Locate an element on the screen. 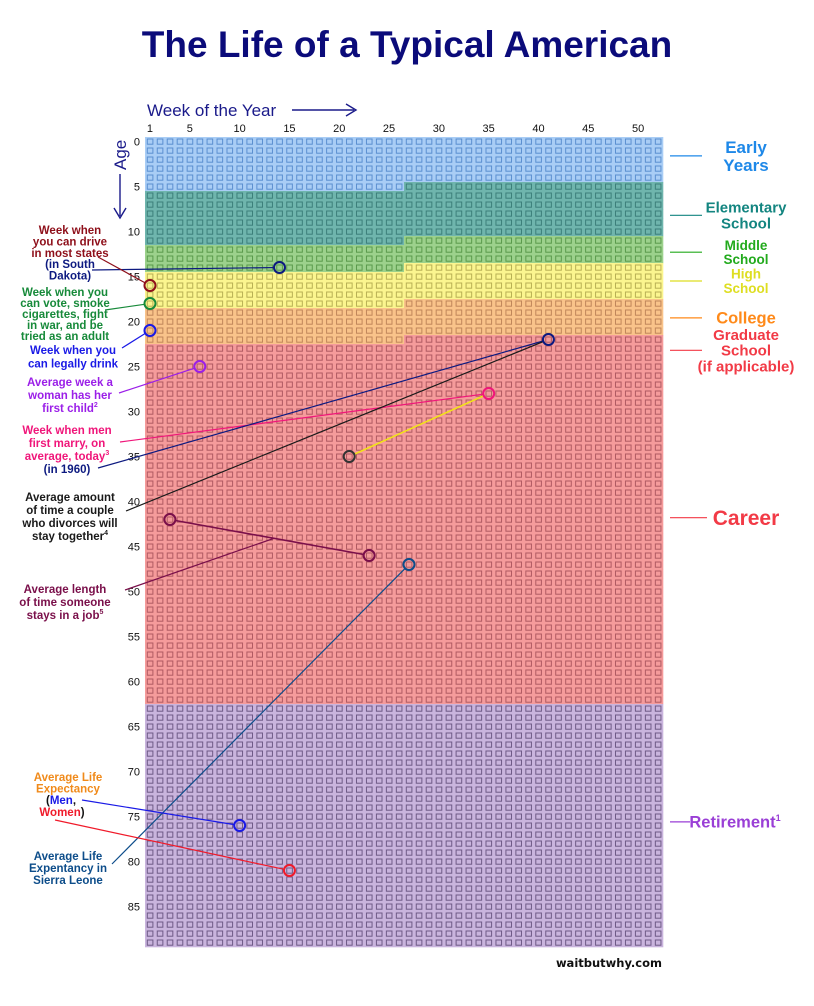 The height and width of the screenshot is (1006, 814). phase-label-line: High is located at coordinates (746, 274).